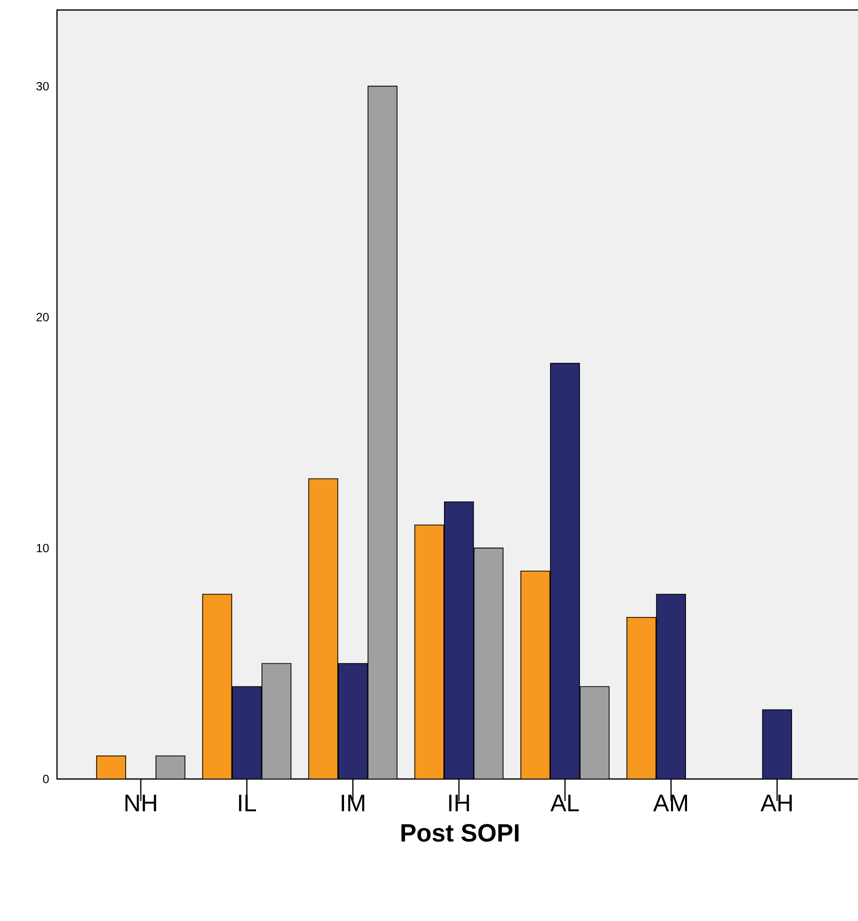 This screenshot has height=921, width=858. What do you see at coordinates (140, 803) in the screenshot?
I see `x-tick-label: NH` at bounding box center [140, 803].